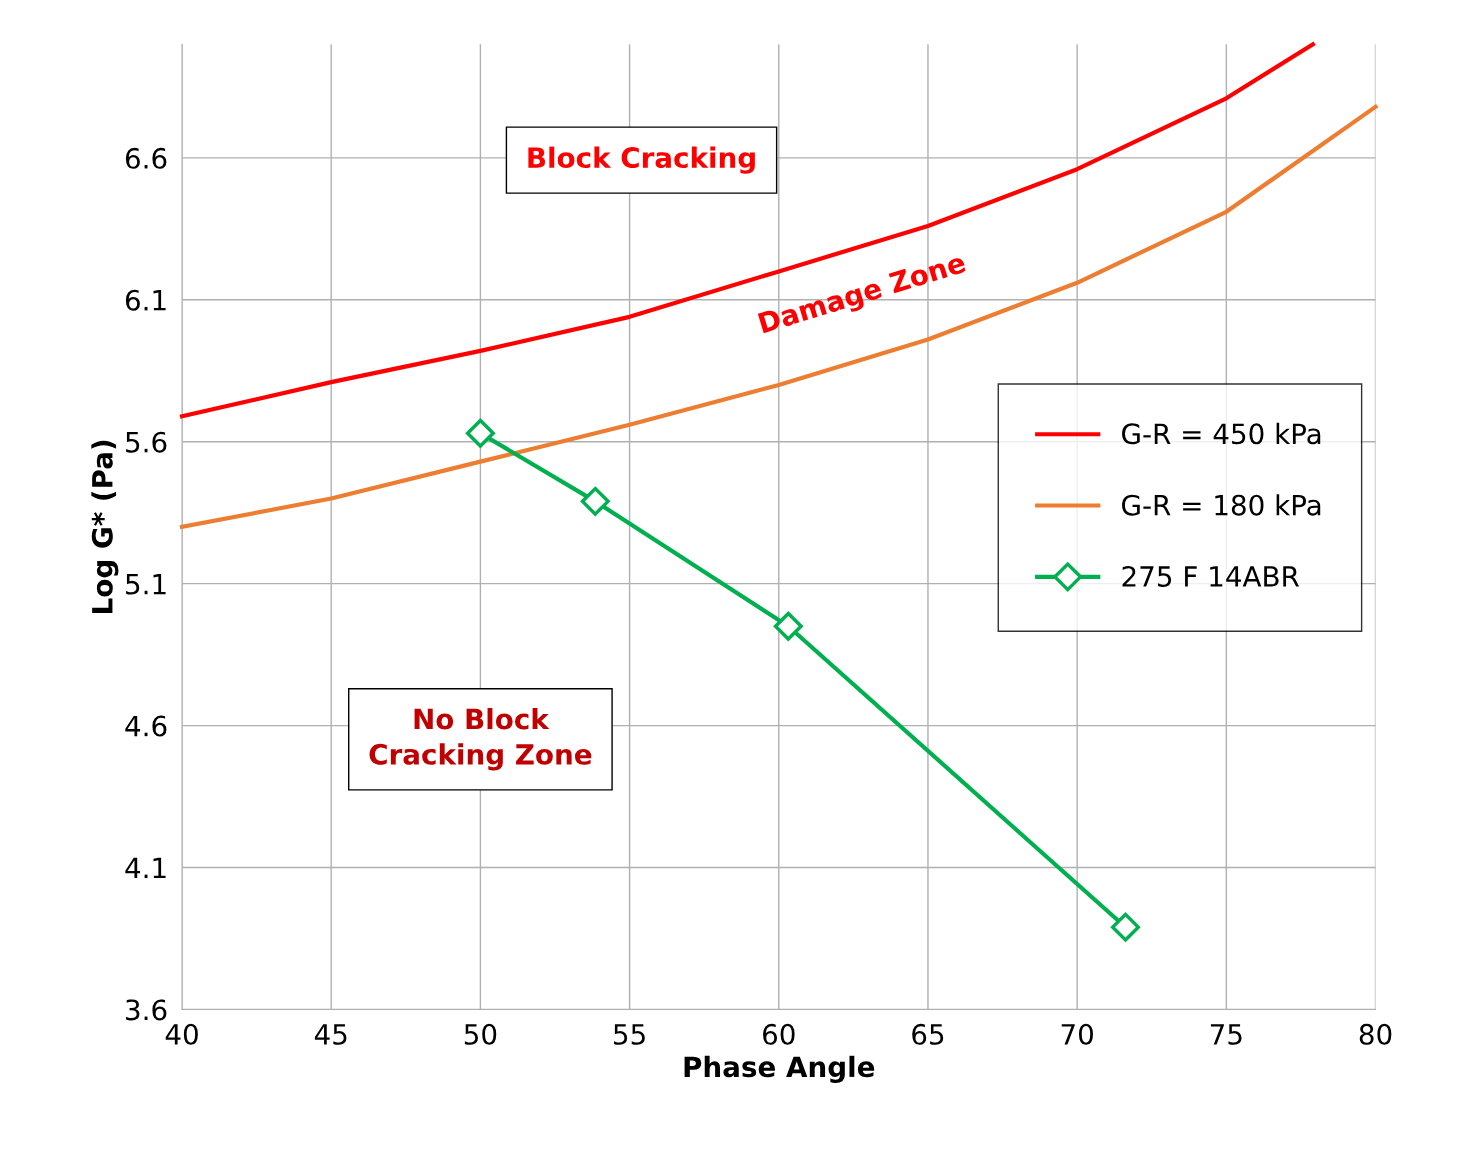  What do you see at coordinates (146, 442) in the screenshot?
I see `y-tick-label: 5.6` at bounding box center [146, 442].